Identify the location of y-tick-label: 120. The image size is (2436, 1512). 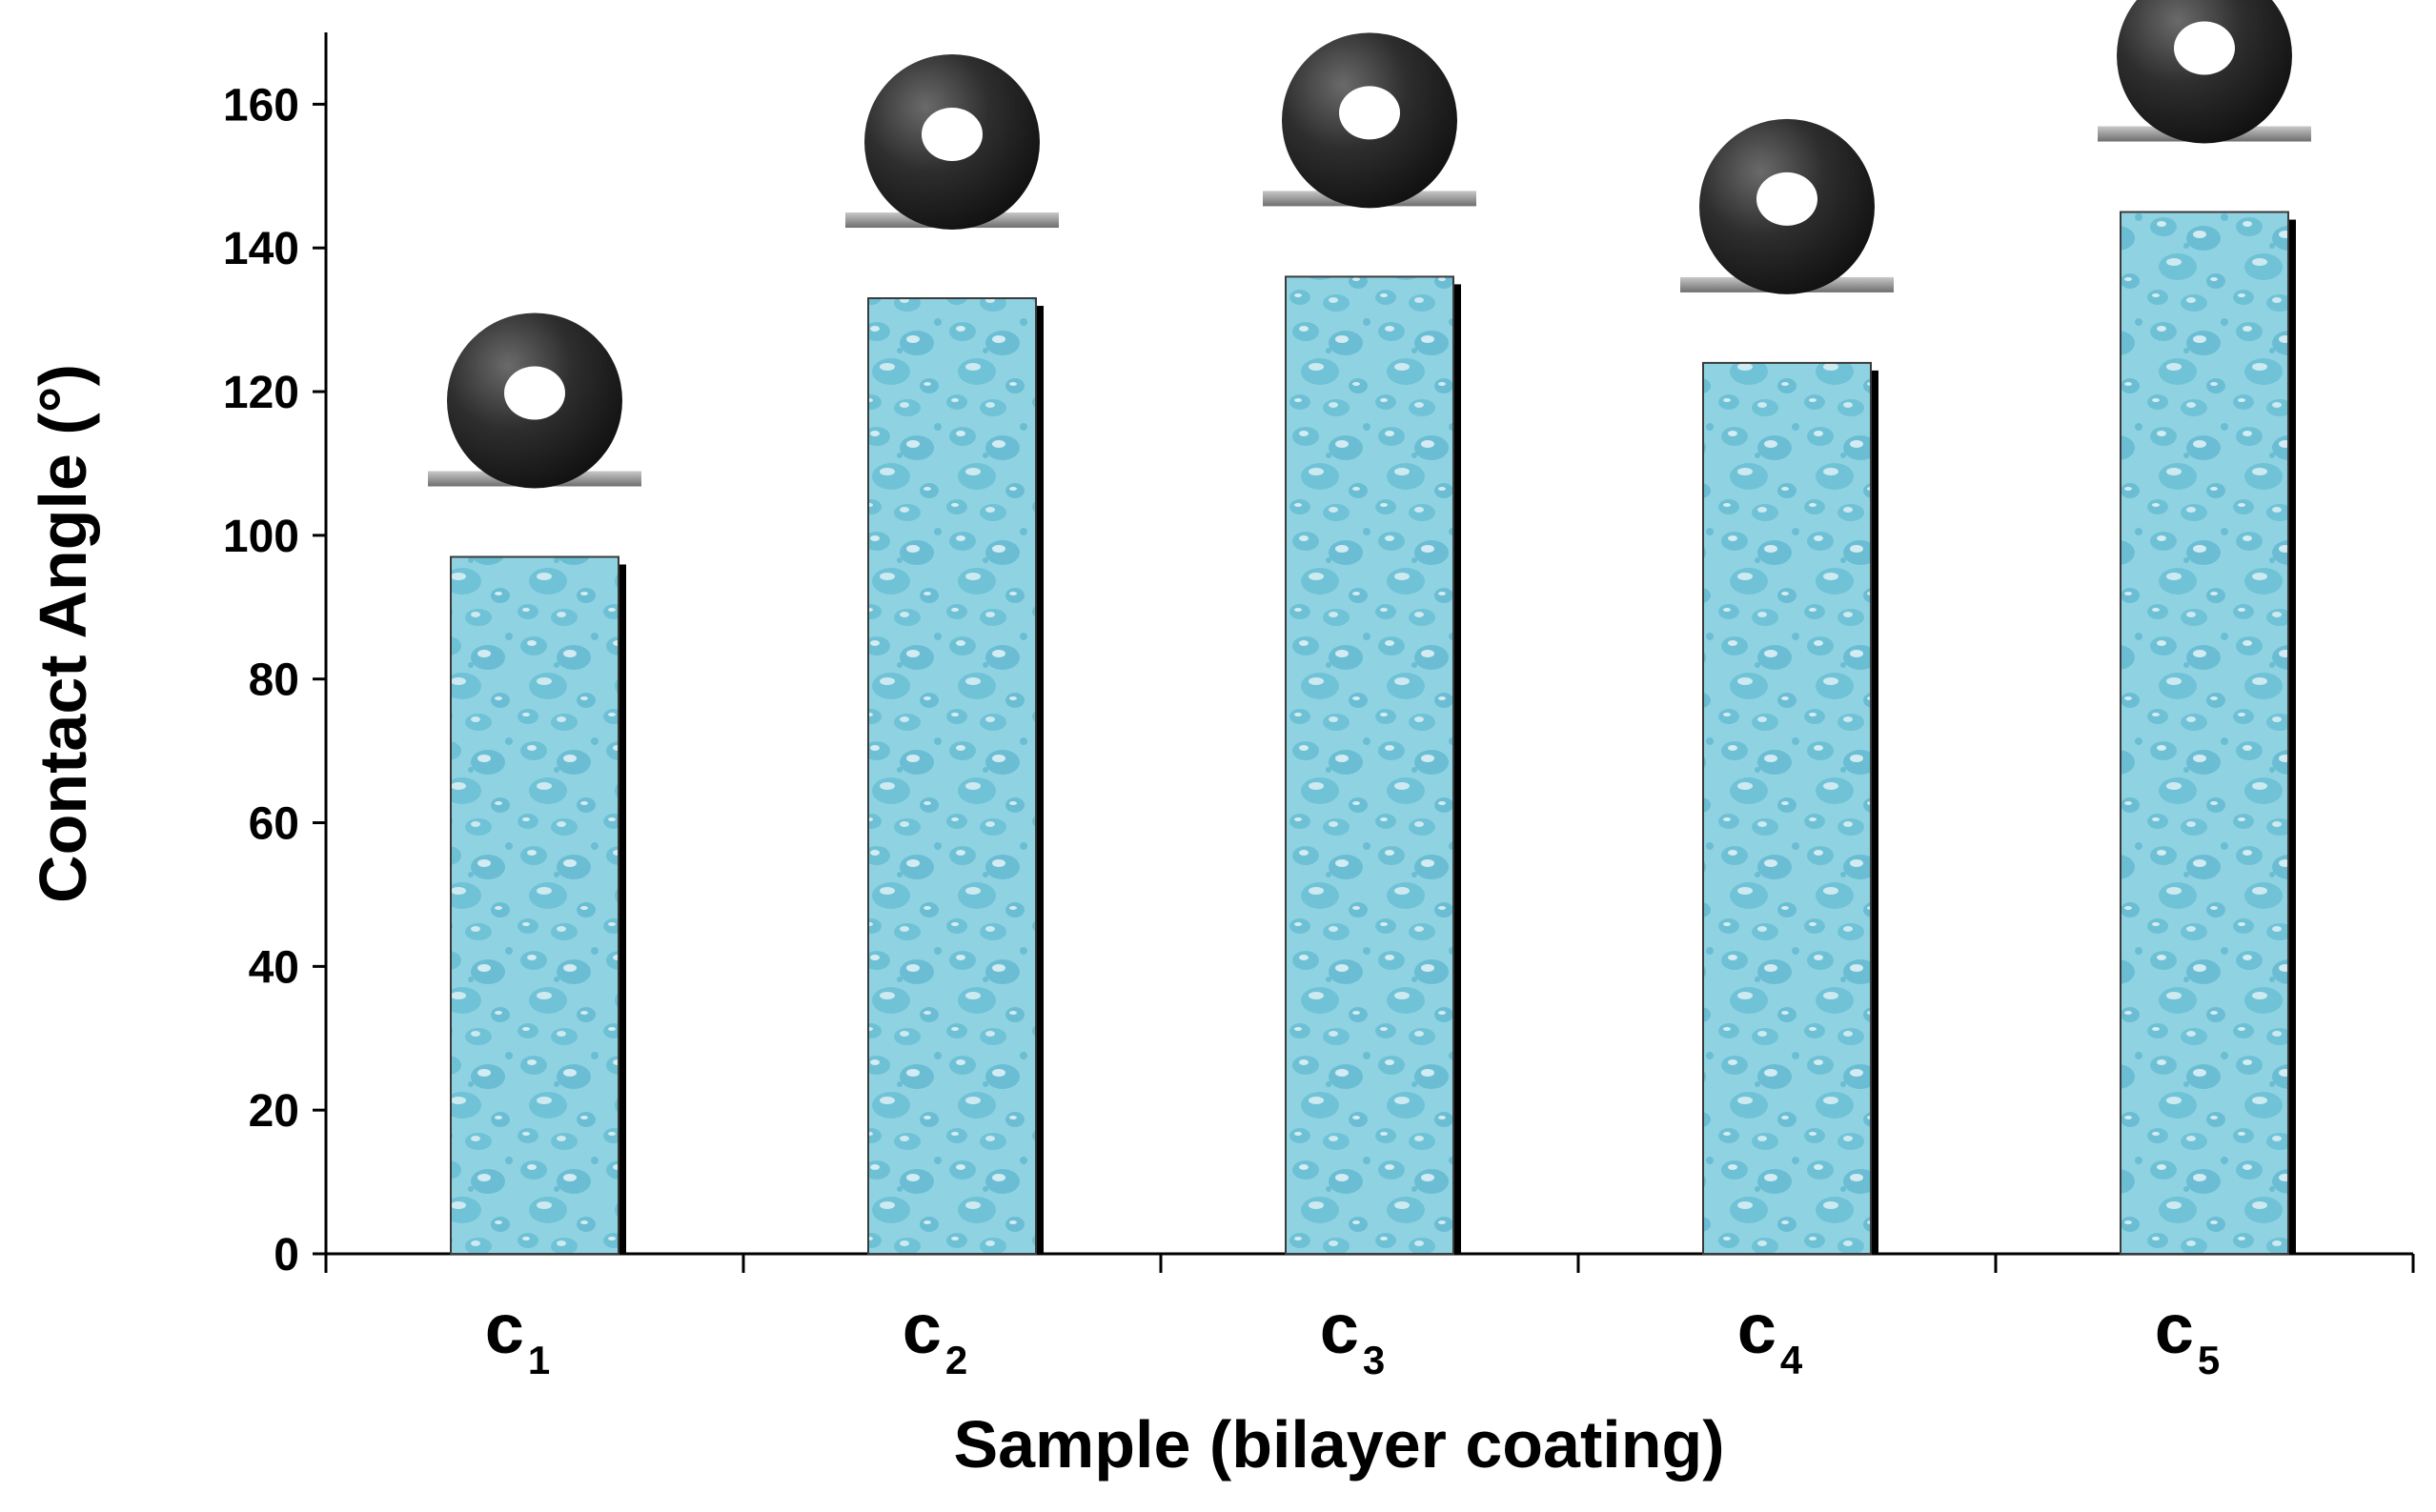
(261, 393).